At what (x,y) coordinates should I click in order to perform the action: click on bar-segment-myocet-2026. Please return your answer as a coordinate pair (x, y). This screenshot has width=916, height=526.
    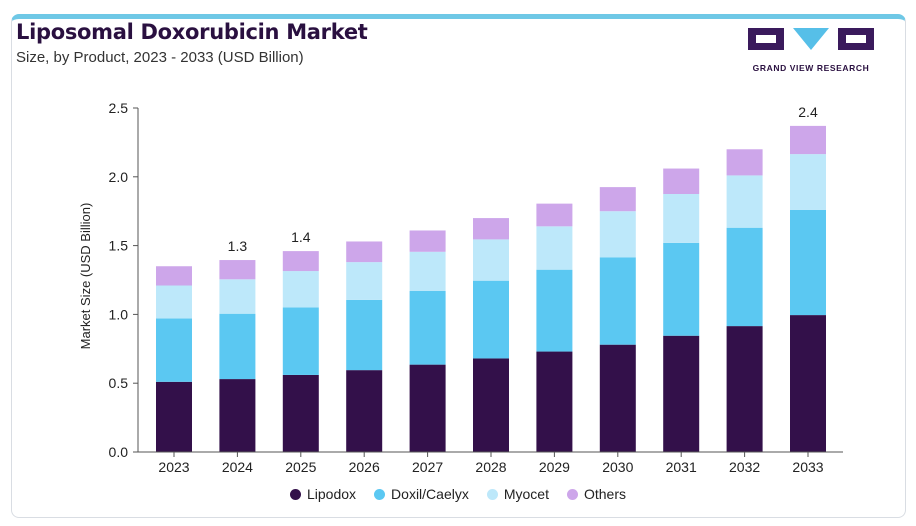
    Looking at the image, I should click on (364, 281).